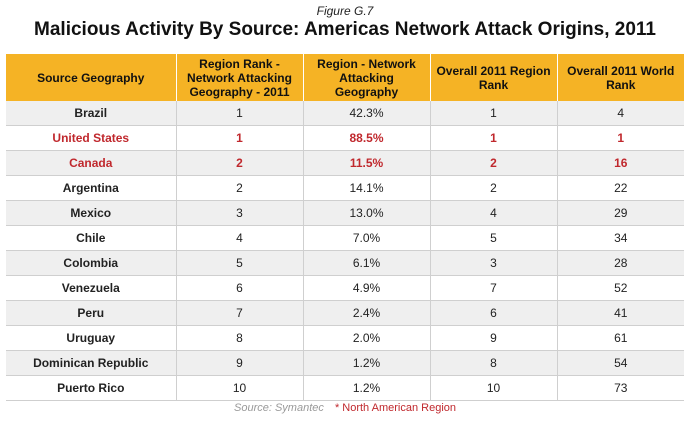 This screenshot has height=423, width=690. Describe the element at coordinates (91, 313) in the screenshot. I see `cell-geography: Peru` at that location.